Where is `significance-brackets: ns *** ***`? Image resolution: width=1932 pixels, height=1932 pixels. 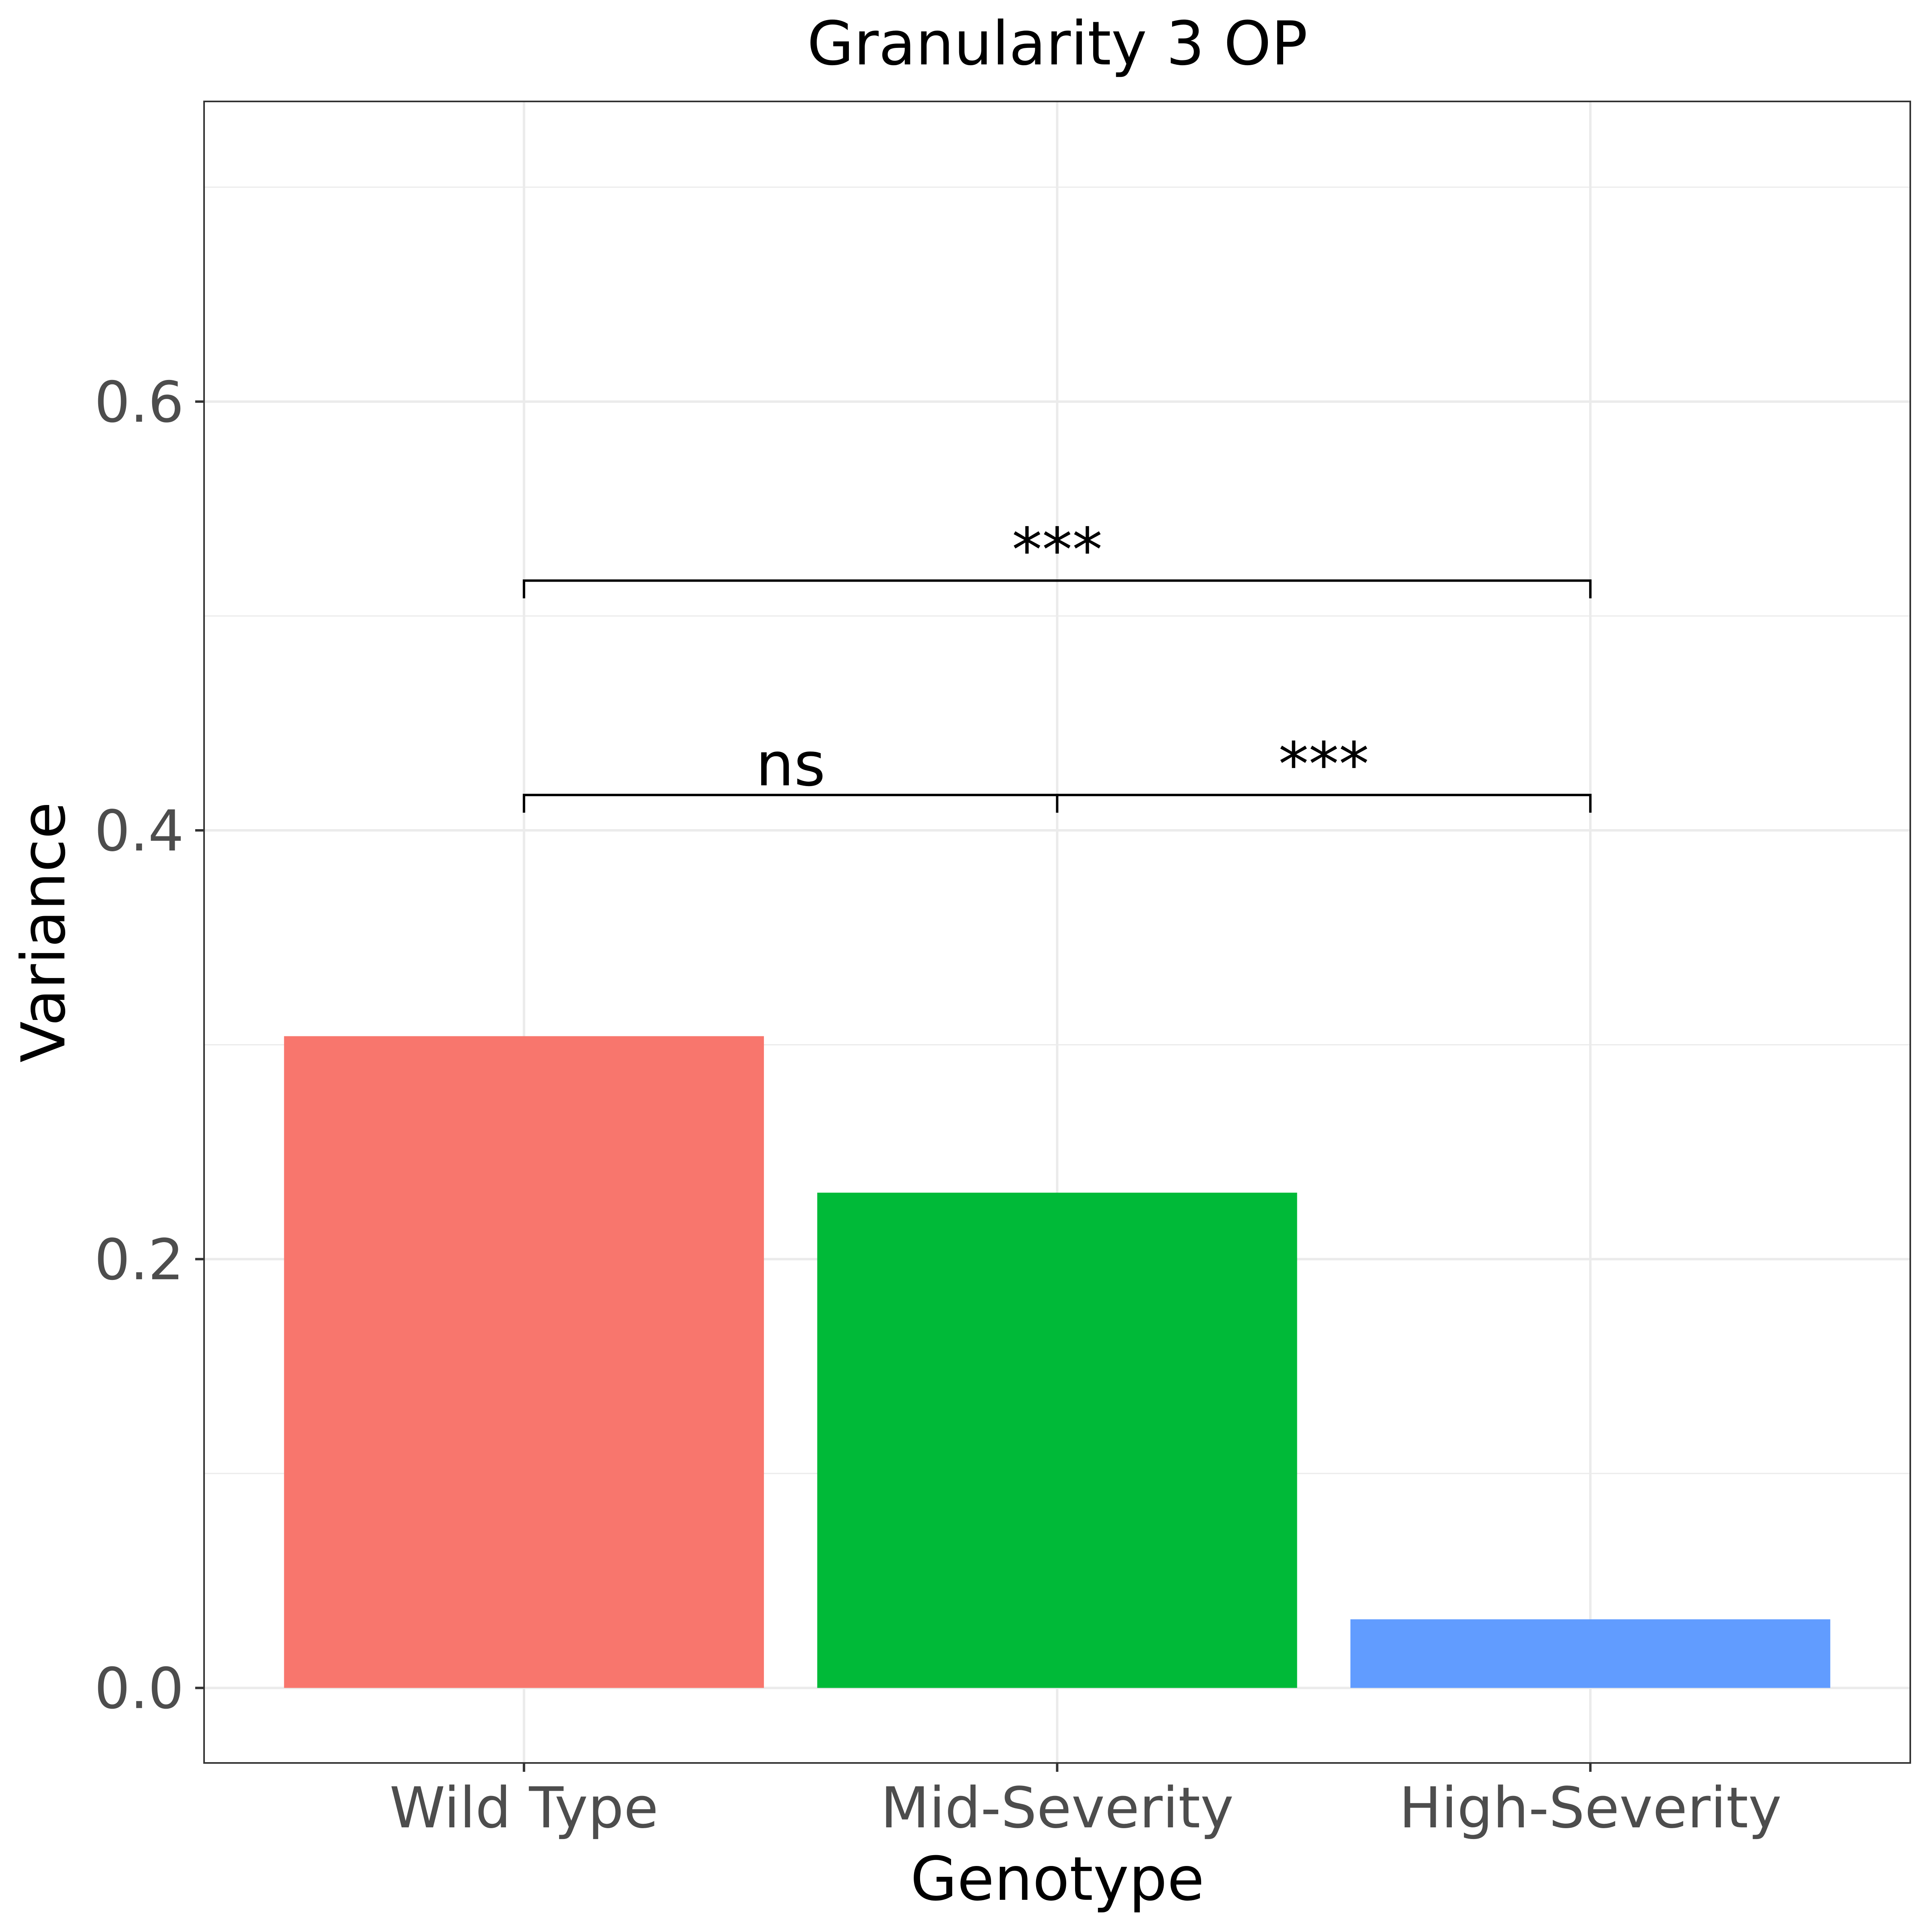 significance-brackets: ns *** *** is located at coordinates (1057, 664).